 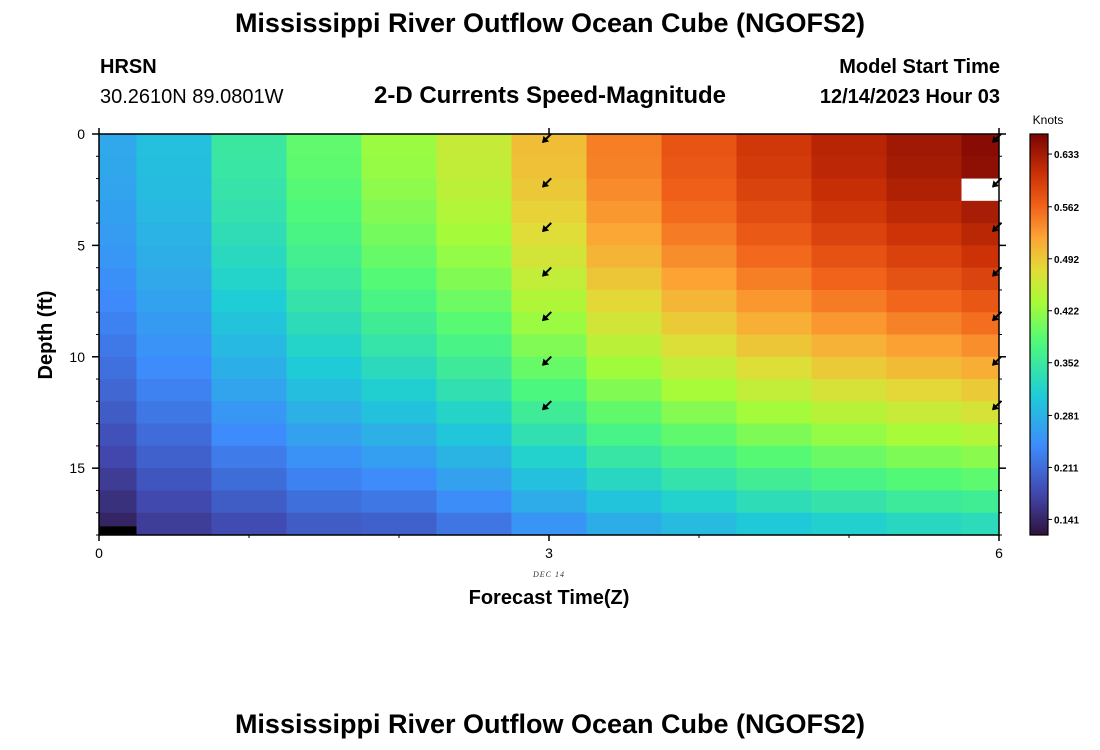 What do you see at coordinates (81, 134) in the screenshot?
I see `y-tick-label: 0` at bounding box center [81, 134].